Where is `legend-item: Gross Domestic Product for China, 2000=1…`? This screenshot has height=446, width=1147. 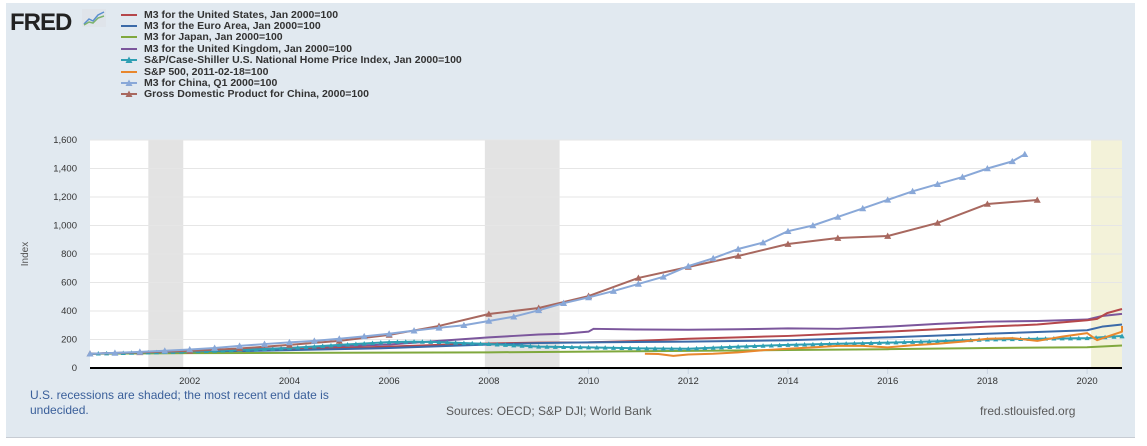
legend-item: Gross Domestic Product for China, 2000=1… is located at coordinates (291, 94).